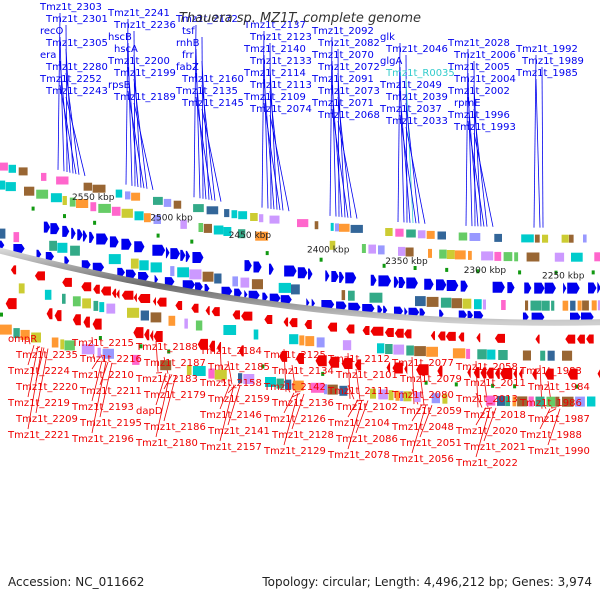 Image resolution: width=600 pixels, height=600 pixels. What do you see at coordinates (302, 435) in the screenshot?
I see `gene-label: Tmz1t_2128` at bounding box center [302, 435].